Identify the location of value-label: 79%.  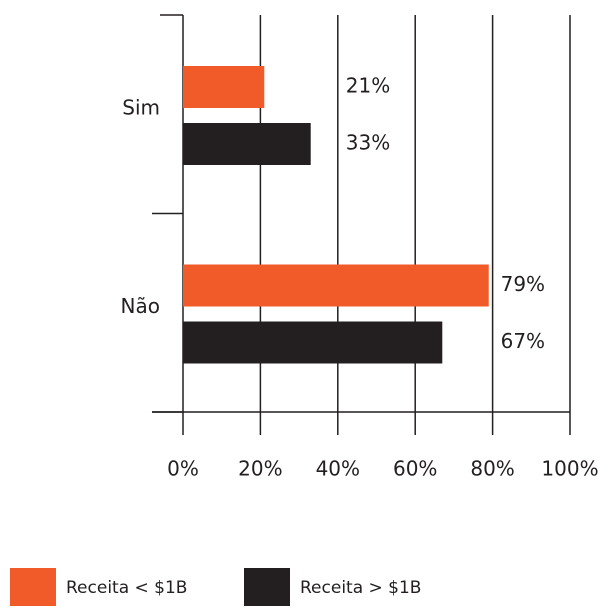
(523, 284).